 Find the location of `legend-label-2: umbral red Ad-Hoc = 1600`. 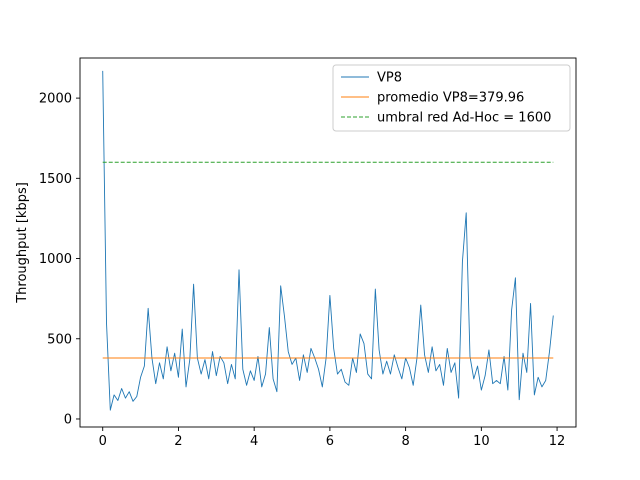

legend-label-2: umbral red Ad-Hoc = 1600 is located at coordinates (464, 118).